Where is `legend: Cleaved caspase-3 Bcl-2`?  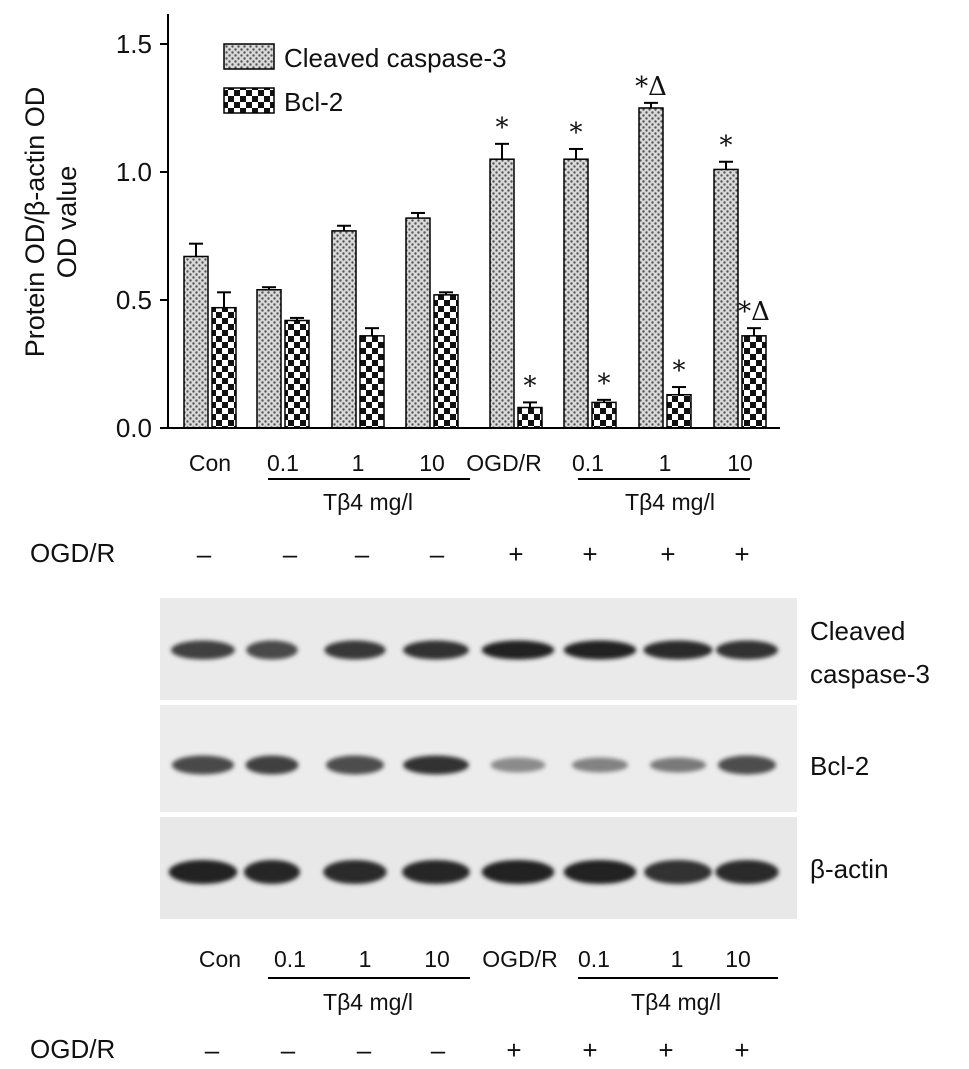
legend: Cleaved caspase-3 Bcl-2 is located at coordinates (365, 80).